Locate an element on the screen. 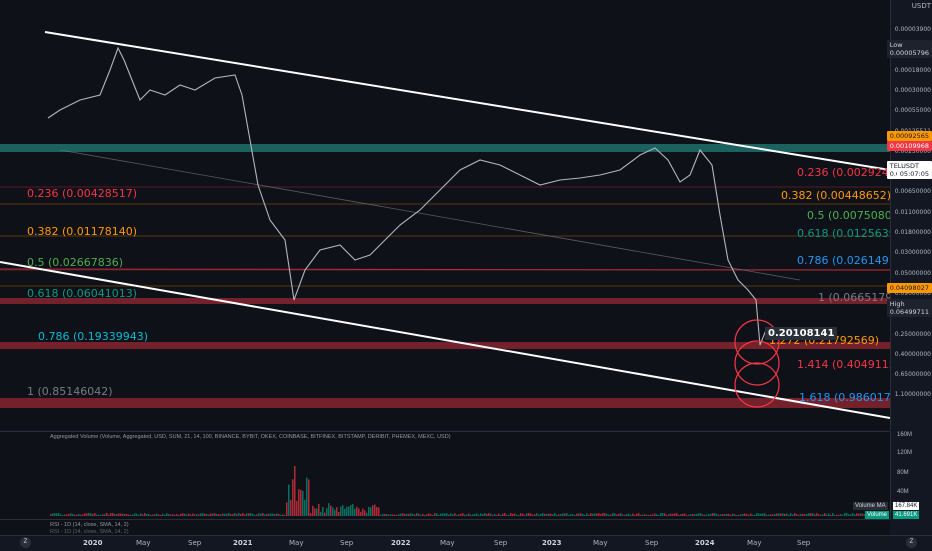  vol-tick-80m: 80M is located at coordinates (903, 473).